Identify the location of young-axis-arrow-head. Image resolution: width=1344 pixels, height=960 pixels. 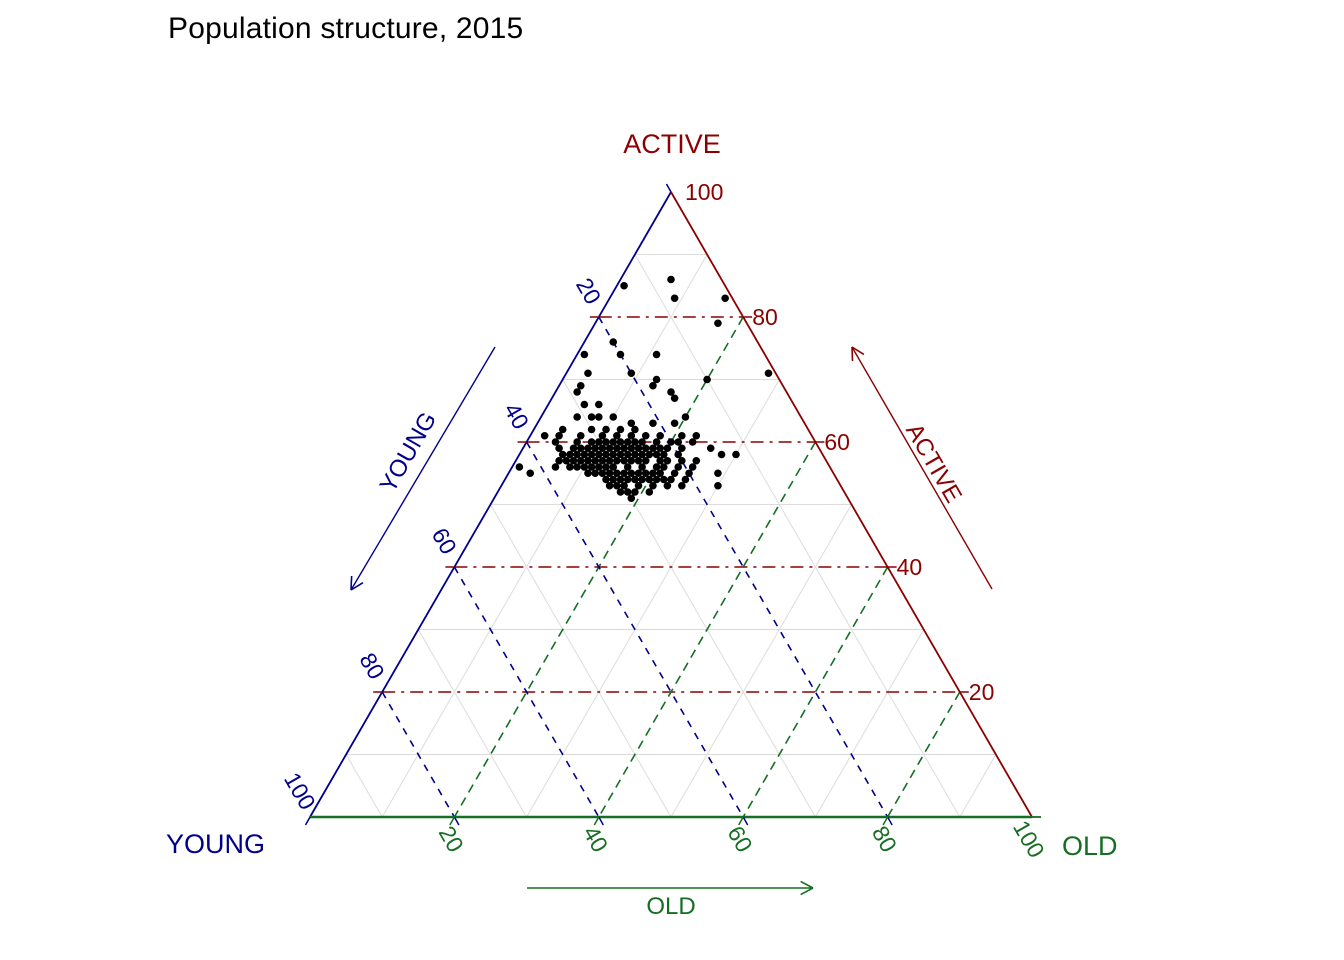
(351, 583).